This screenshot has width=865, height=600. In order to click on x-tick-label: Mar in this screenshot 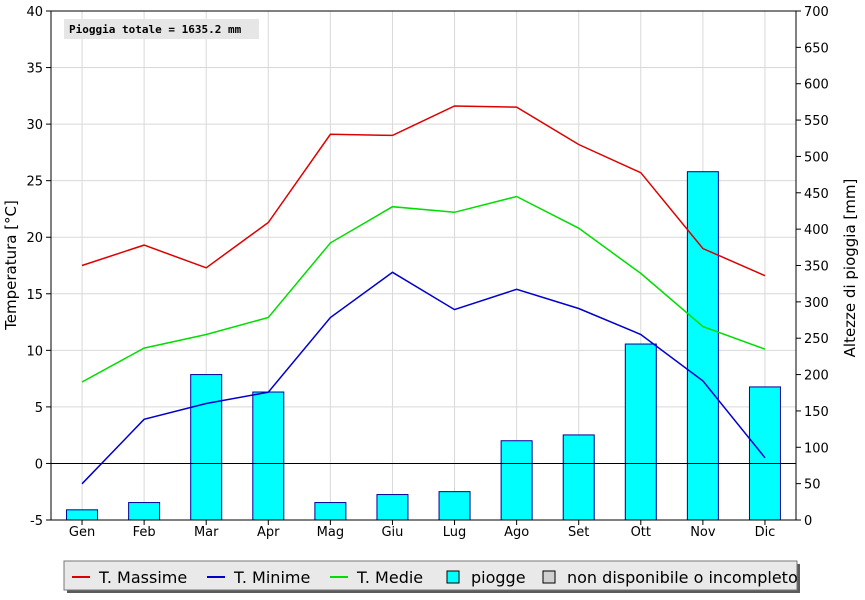, I will do `click(206, 532)`.